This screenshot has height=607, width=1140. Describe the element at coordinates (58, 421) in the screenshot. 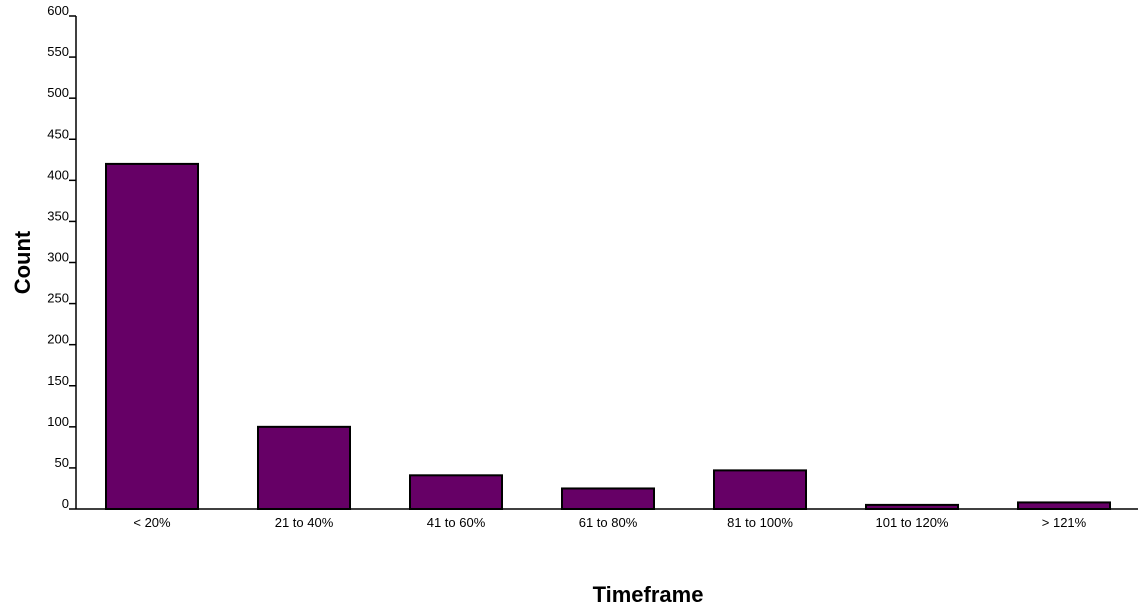

I see `y-tick-label: 100` at that location.